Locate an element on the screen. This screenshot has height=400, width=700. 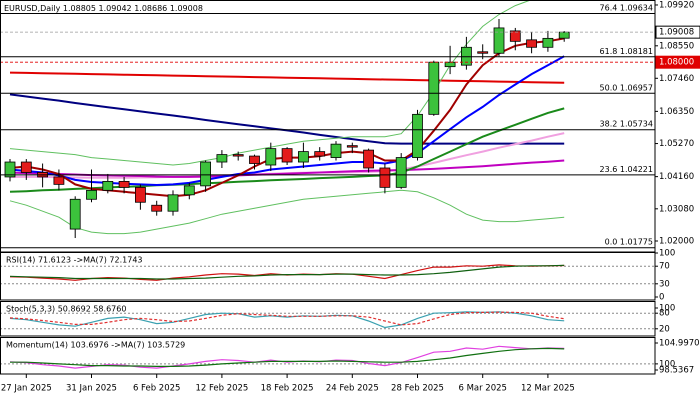
rsi-frame is located at coordinates (328, 276).